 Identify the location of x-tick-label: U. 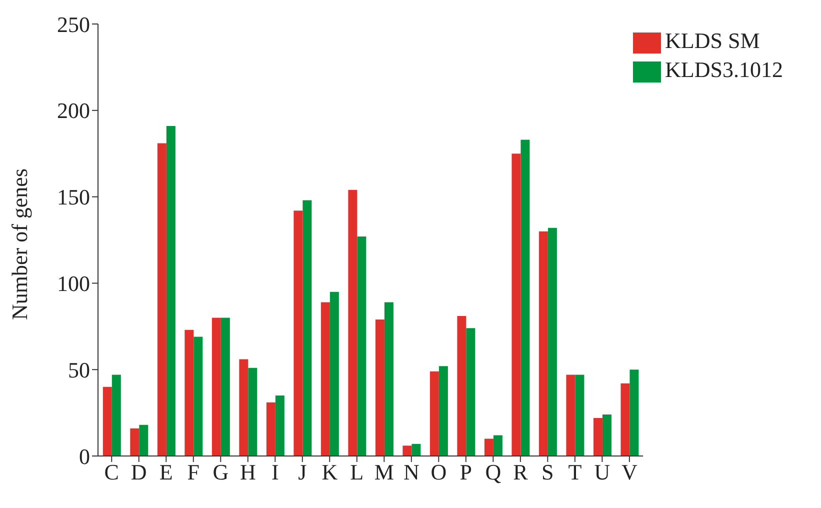
(602, 472).